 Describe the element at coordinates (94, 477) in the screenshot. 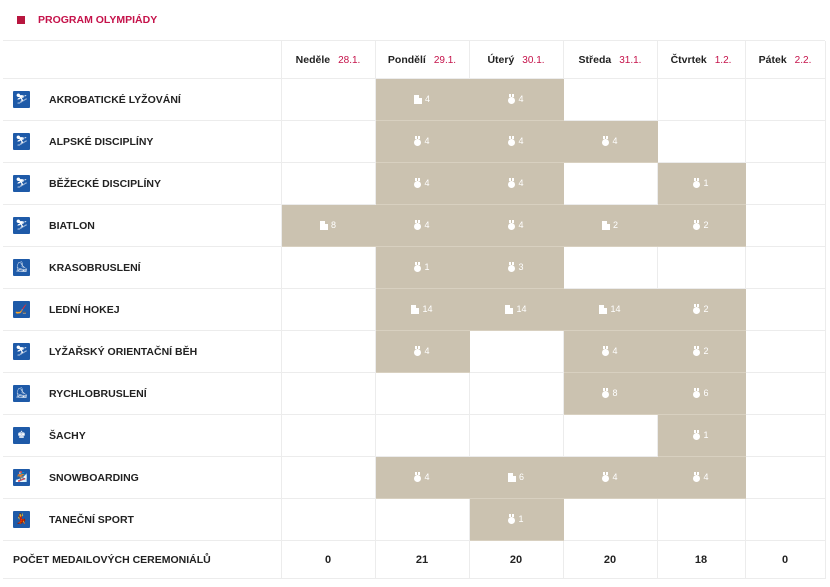

I see `sport-name: SNOWBOARDING` at that location.